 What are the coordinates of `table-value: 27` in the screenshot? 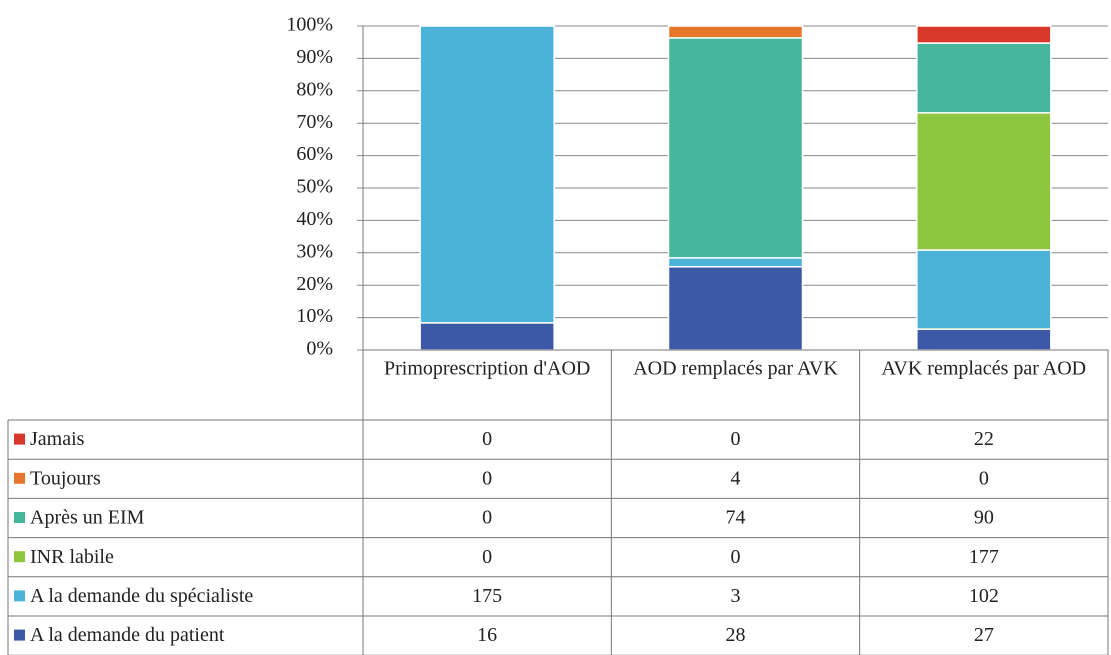 It's located at (984, 635).